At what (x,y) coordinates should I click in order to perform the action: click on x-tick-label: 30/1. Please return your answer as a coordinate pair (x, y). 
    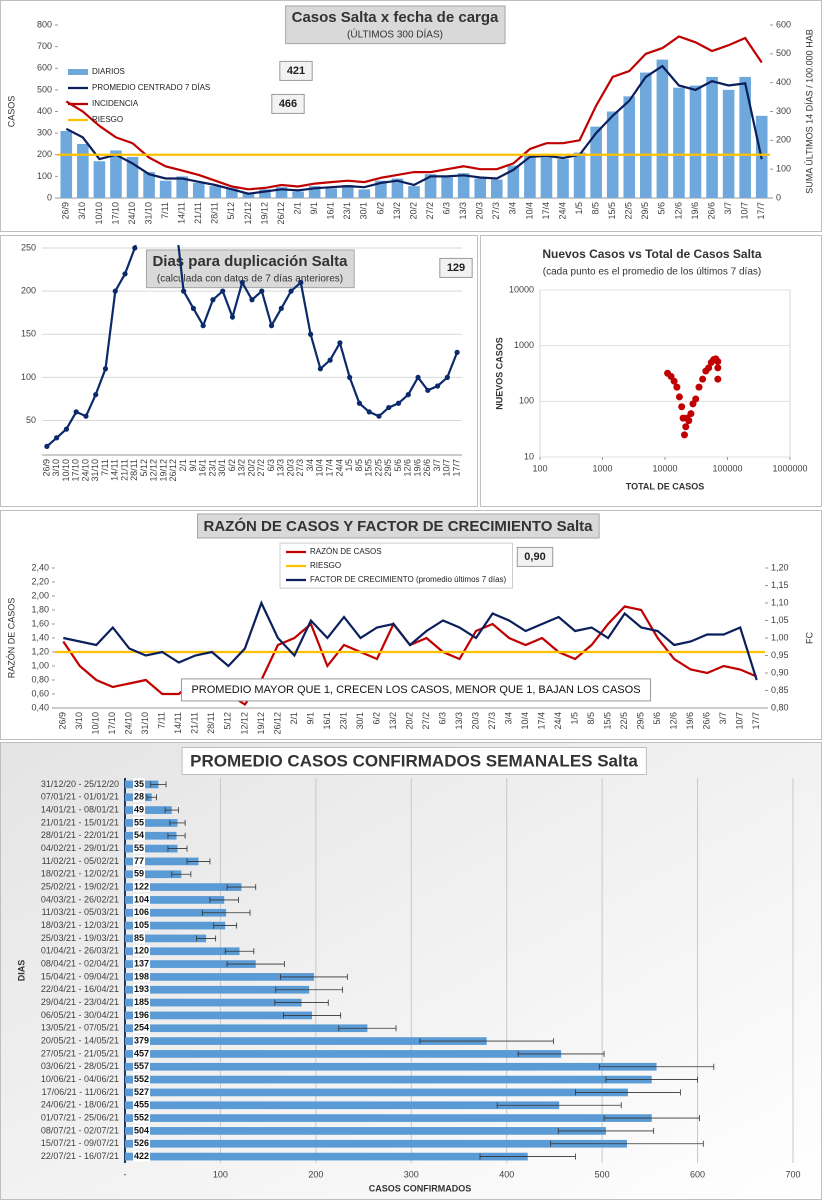
    Looking at the image, I should click on (222, 468).